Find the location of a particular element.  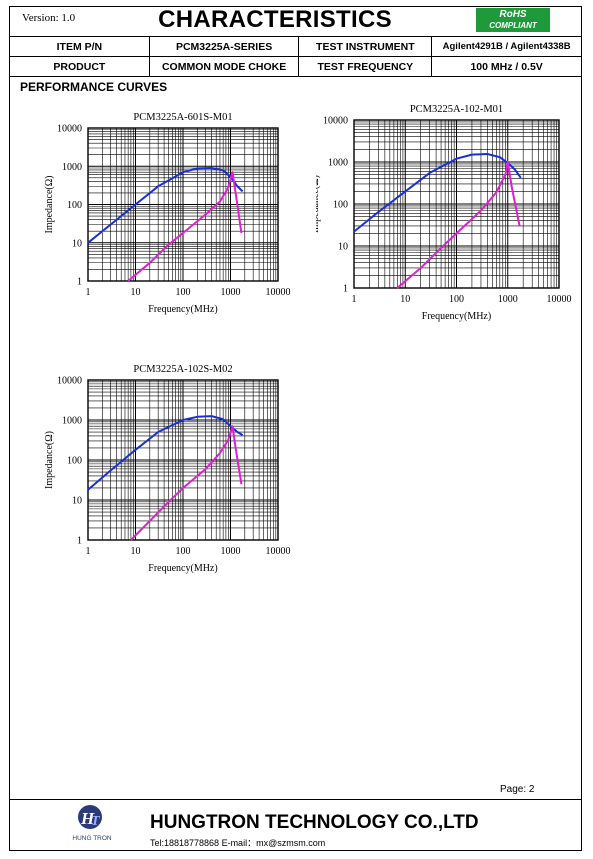

chart-title: PCM3225A-601S-M01 is located at coordinates (182, 117).